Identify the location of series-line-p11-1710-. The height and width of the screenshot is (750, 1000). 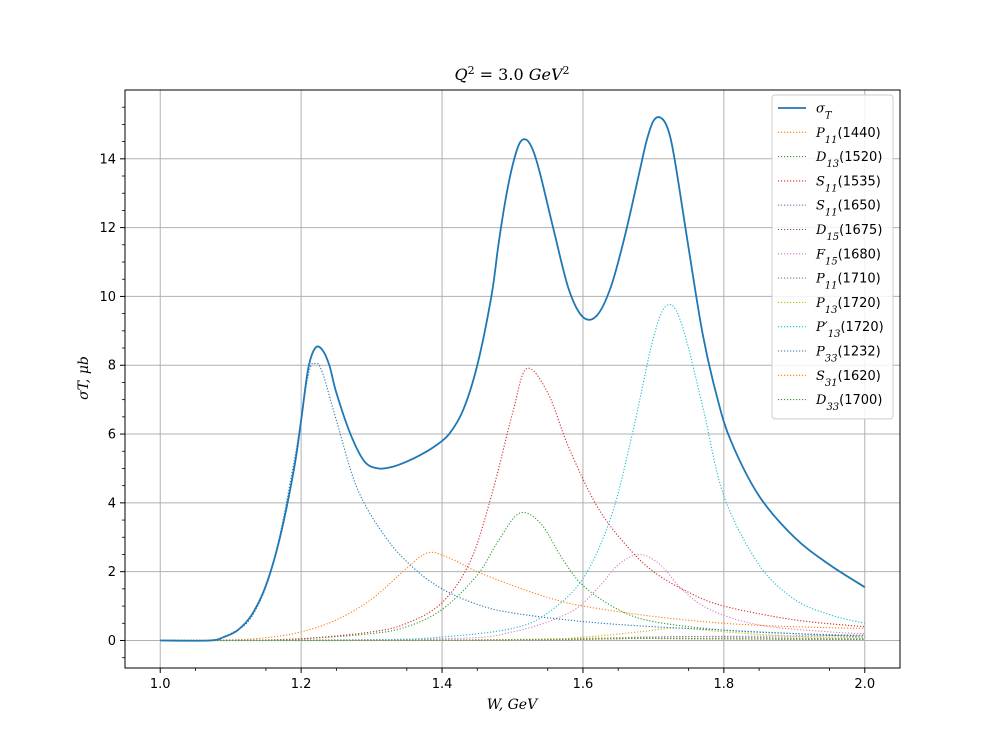
(512, 639).